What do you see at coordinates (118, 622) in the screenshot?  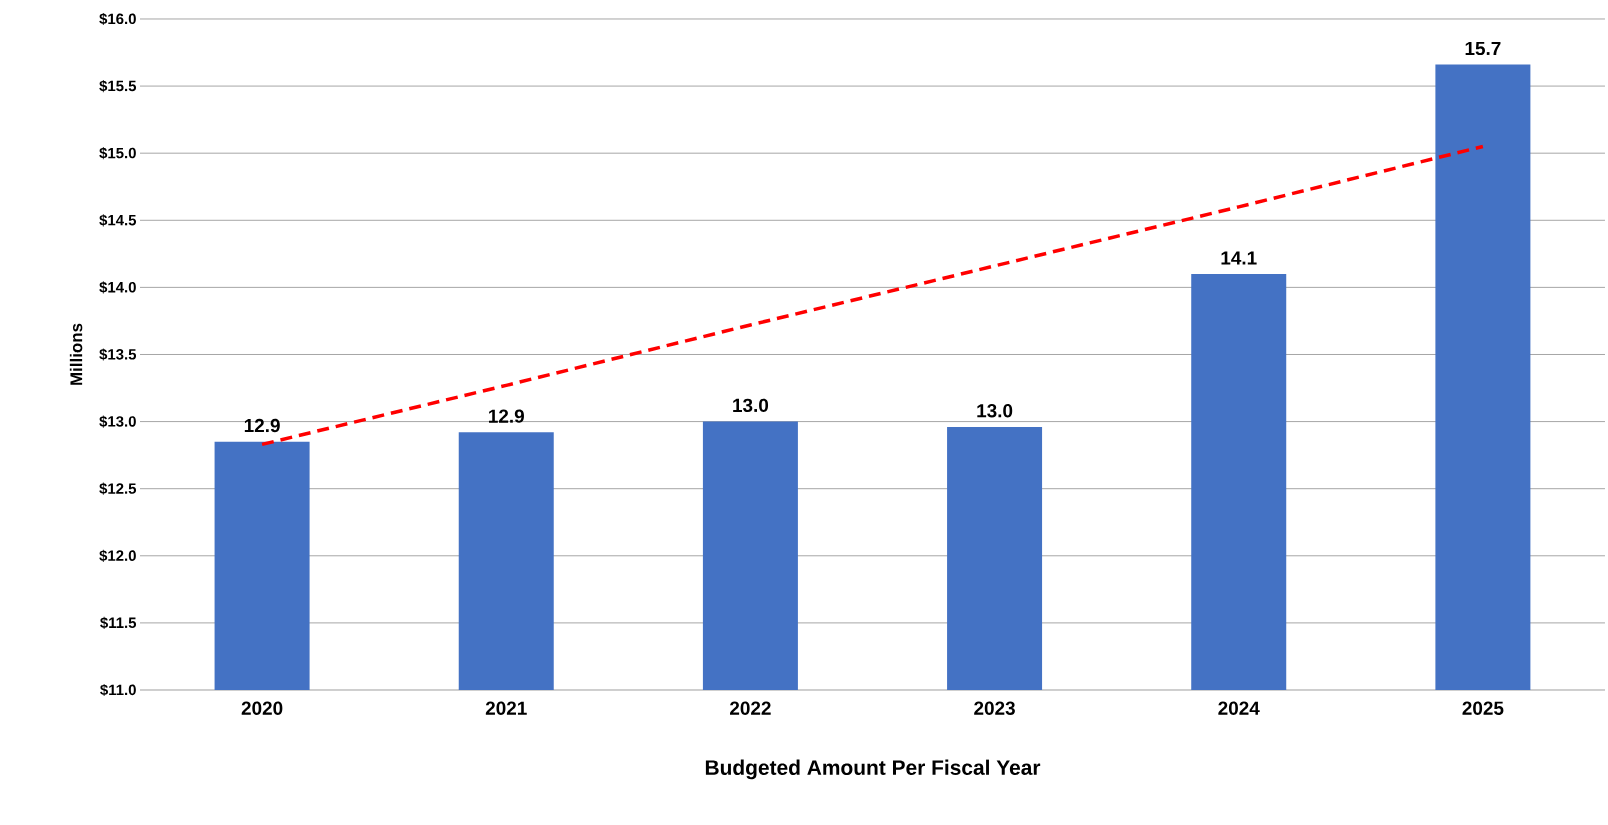 I see `y-tick-label: $11.5` at bounding box center [118, 622].